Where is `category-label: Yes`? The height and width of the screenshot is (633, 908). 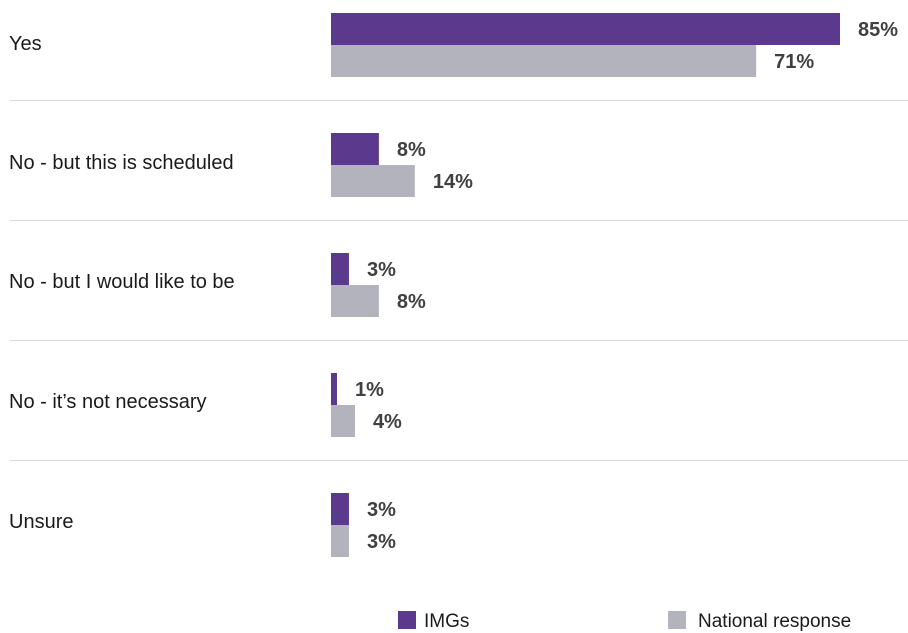
category-label: Yes is located at coordinates (25, 44).